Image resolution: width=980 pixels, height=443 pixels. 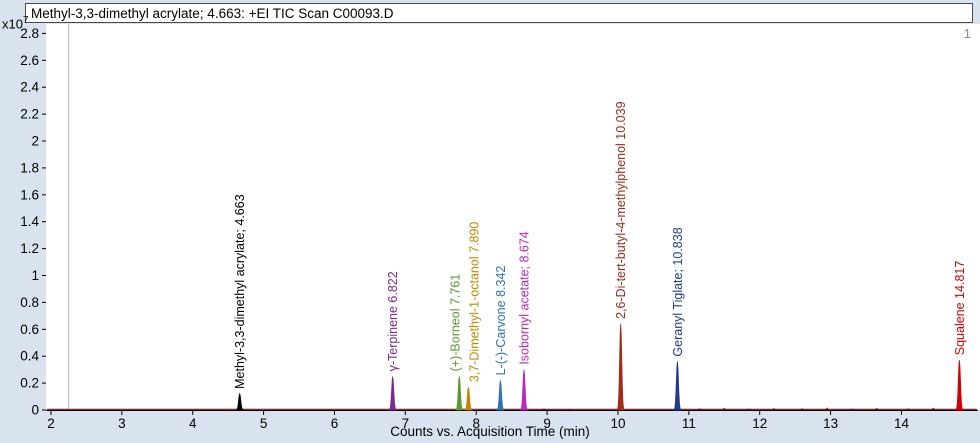 I want to click on peak-label: L-(-)-Carvone 8.342, so click(x=501, y=321).